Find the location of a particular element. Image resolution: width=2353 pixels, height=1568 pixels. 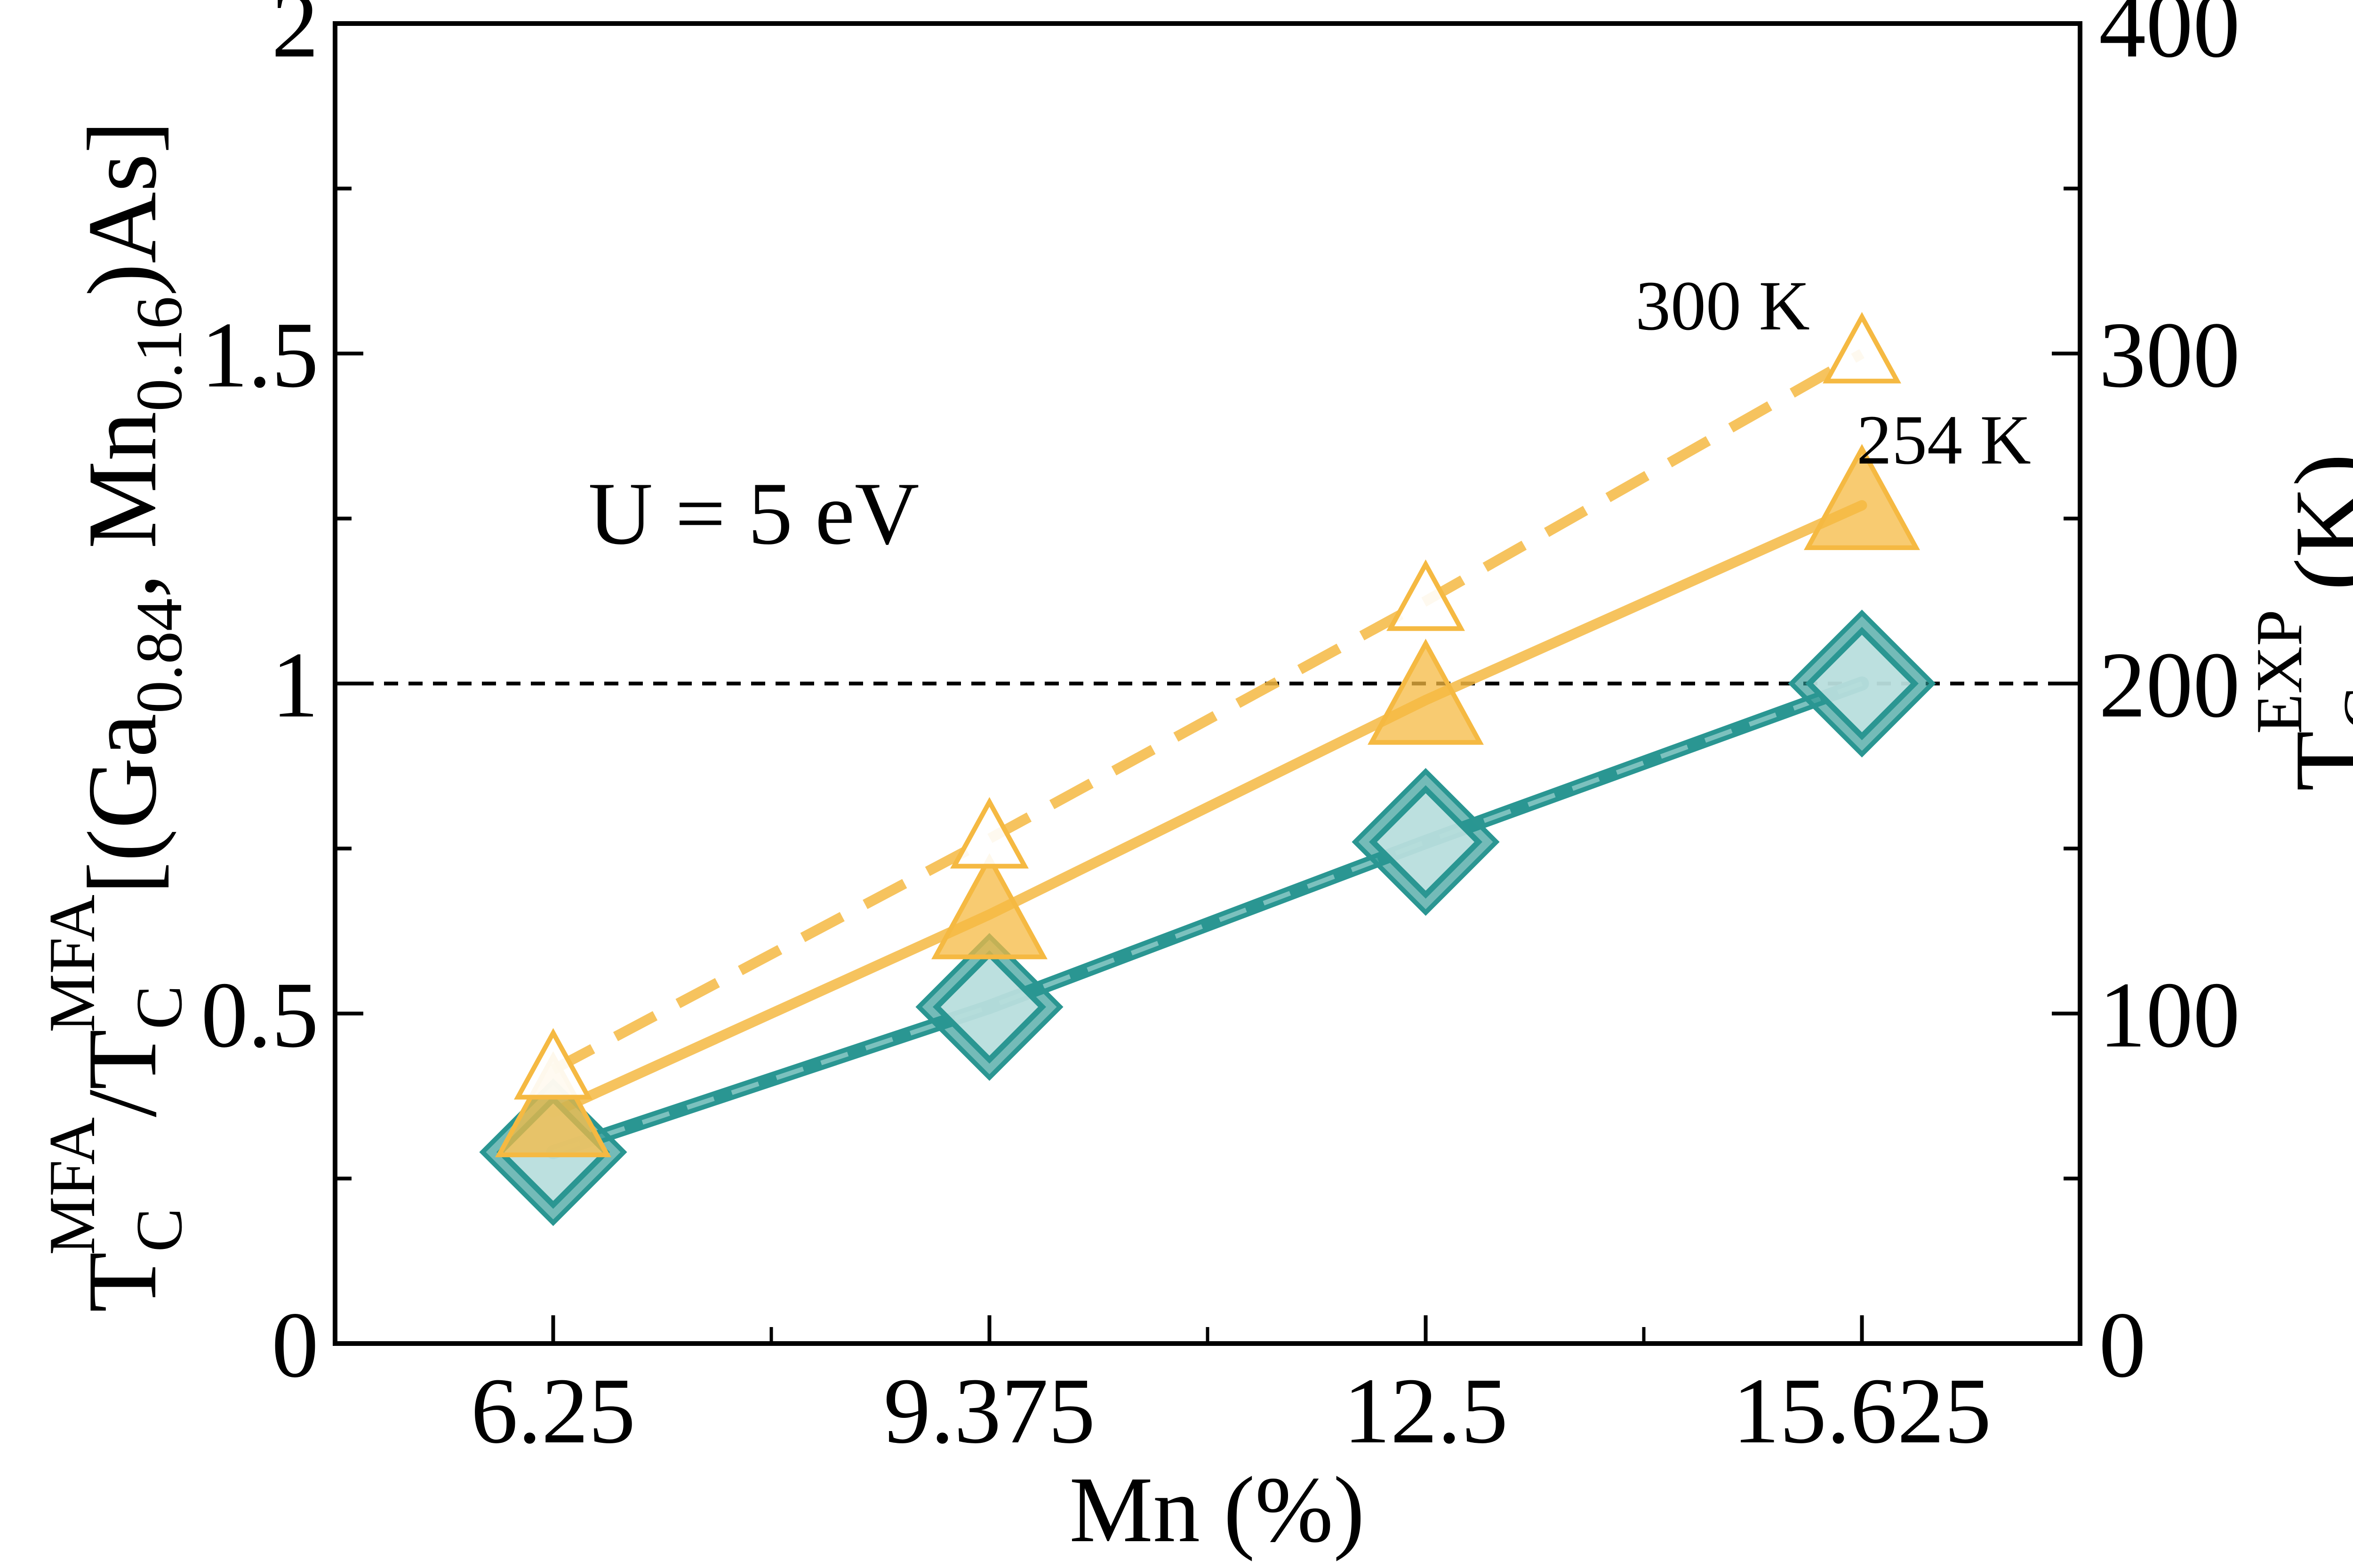

y2-title-sup: EXP is located at coordinates (2280, 671).